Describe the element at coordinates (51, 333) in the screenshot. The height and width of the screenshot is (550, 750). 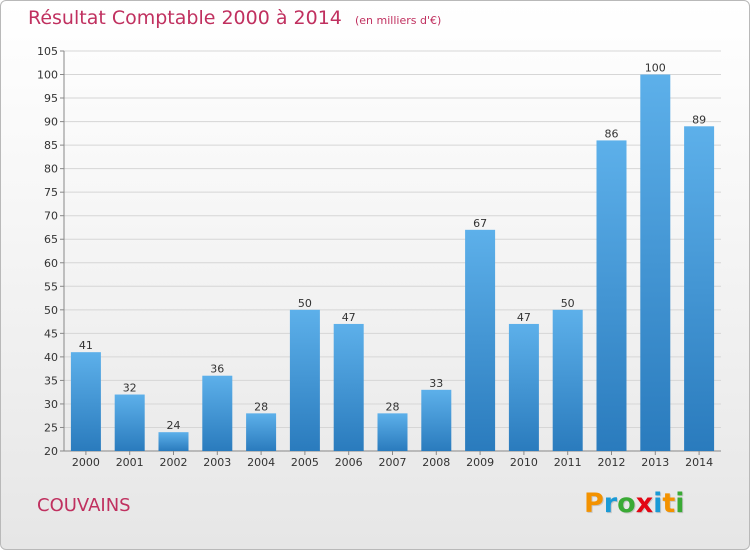
I see `y-tick-label: 45` at that location.